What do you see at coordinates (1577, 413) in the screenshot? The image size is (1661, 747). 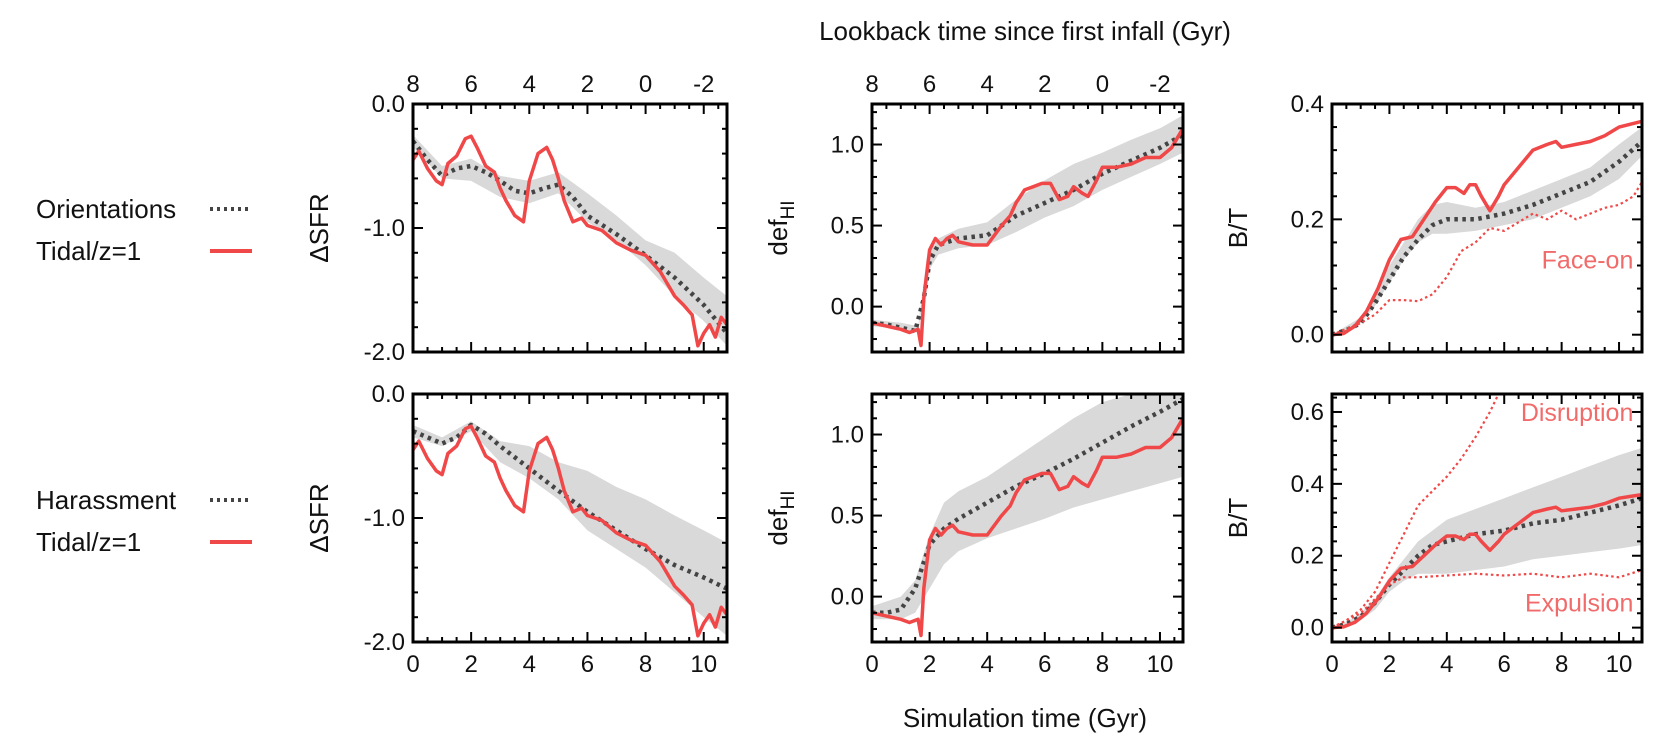 I see `annotation-label: Disruption` at bounding box center [1577, 413].